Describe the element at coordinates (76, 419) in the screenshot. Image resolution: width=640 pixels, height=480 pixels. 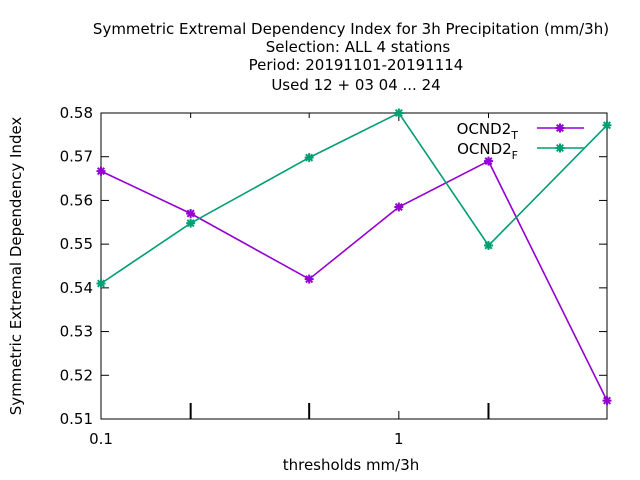
I see `y-tick-label: 0.51` at that location.